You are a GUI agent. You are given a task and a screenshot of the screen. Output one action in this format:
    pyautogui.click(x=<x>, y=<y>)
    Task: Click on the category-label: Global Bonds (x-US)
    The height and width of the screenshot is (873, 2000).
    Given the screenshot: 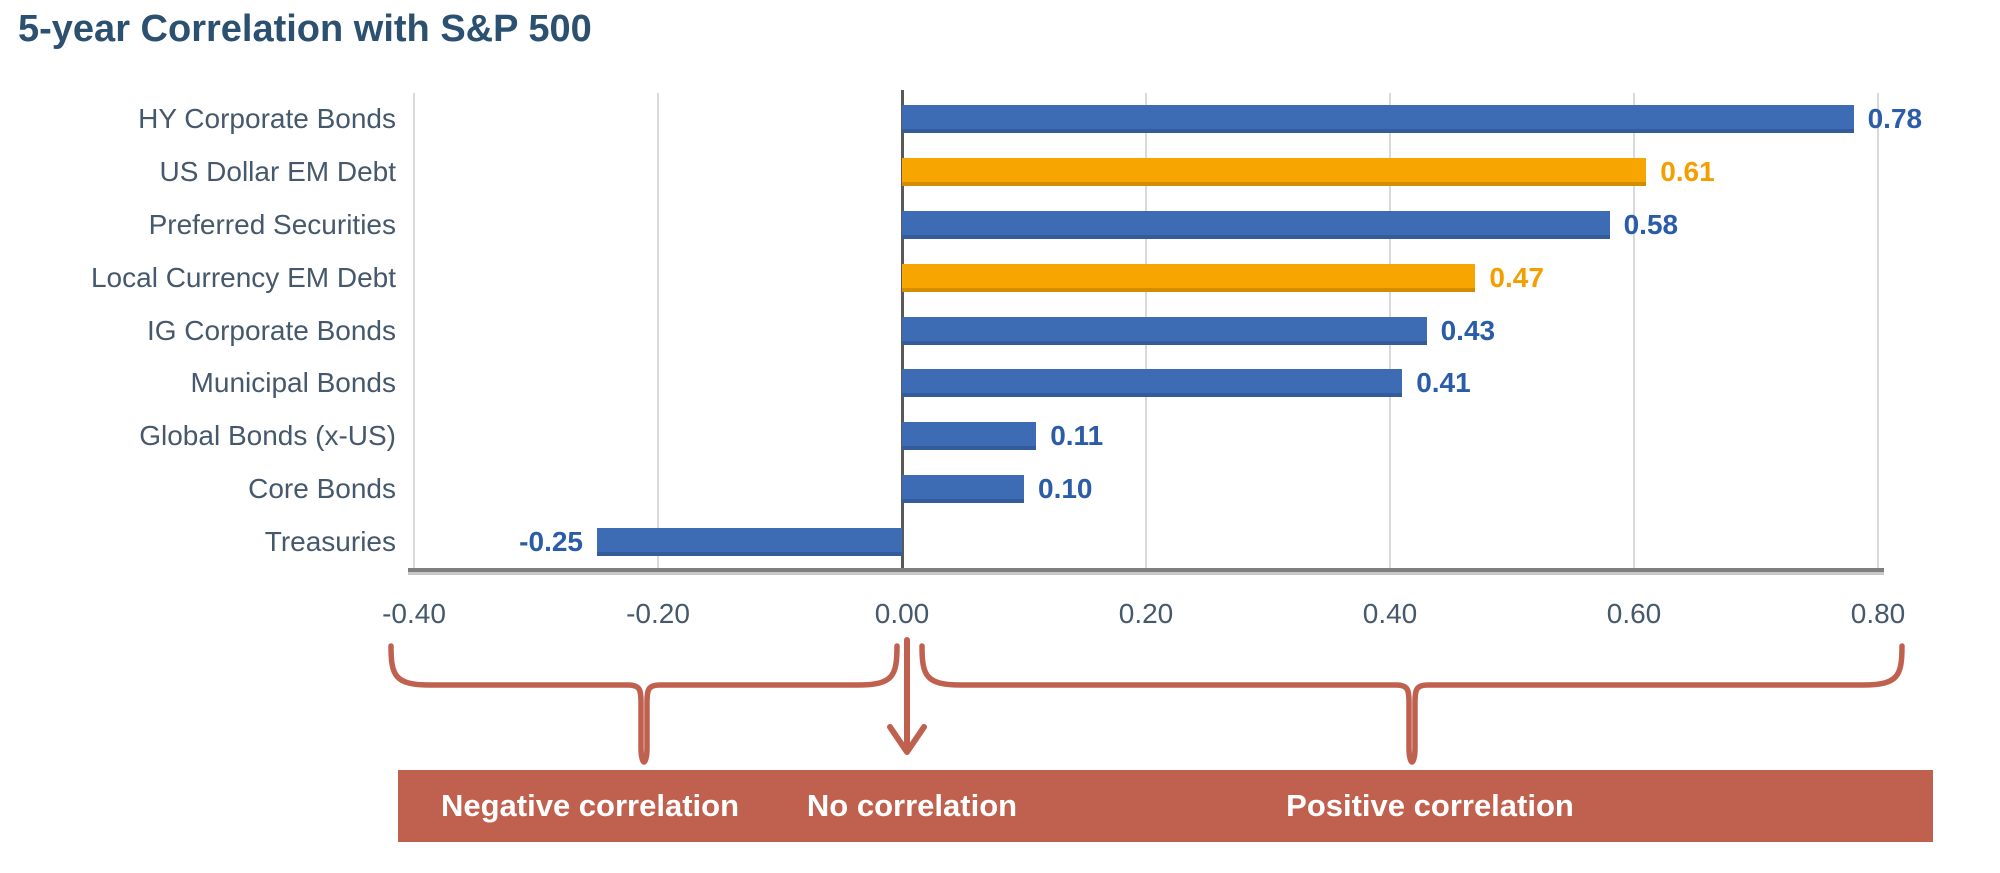 What is the action you would take?
    pyautogui.click(x=267, y=436)
    